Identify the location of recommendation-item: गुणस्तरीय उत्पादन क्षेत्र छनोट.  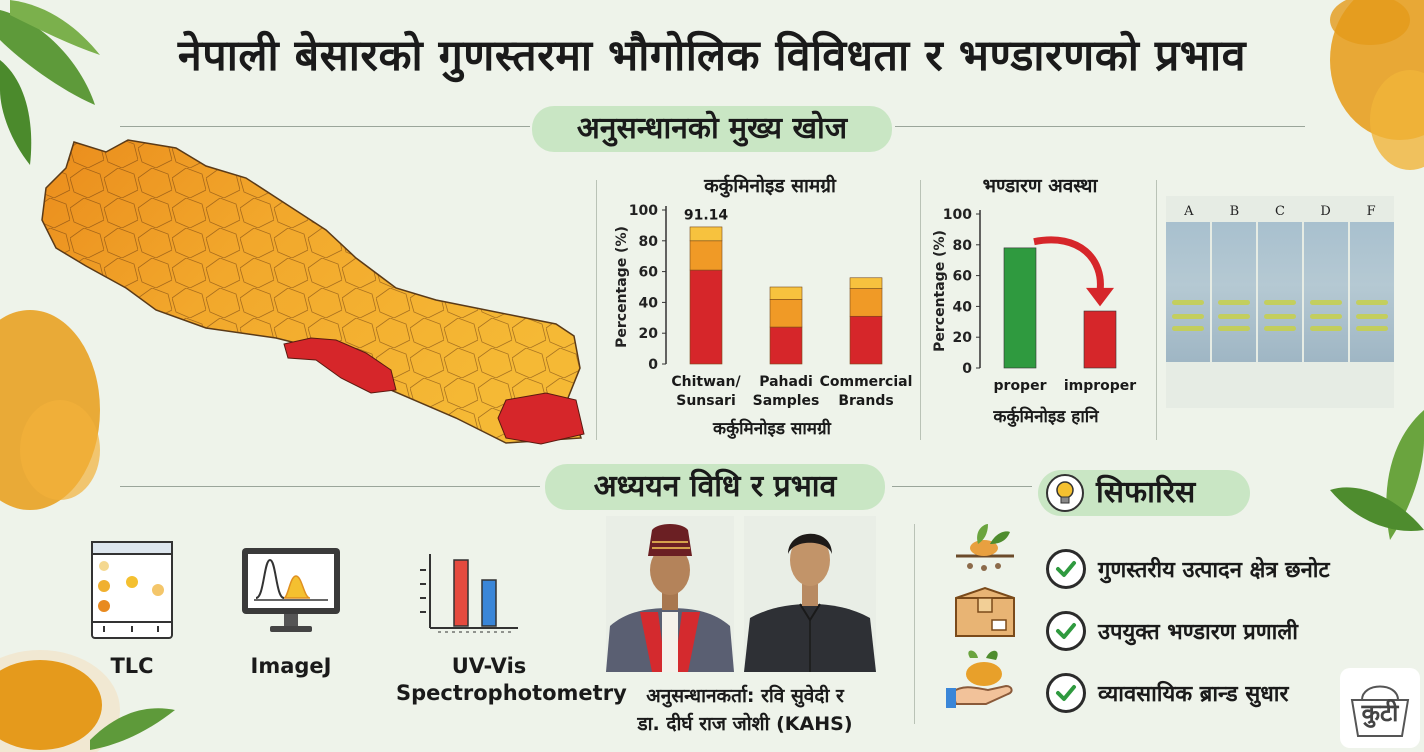
(1226, 569).